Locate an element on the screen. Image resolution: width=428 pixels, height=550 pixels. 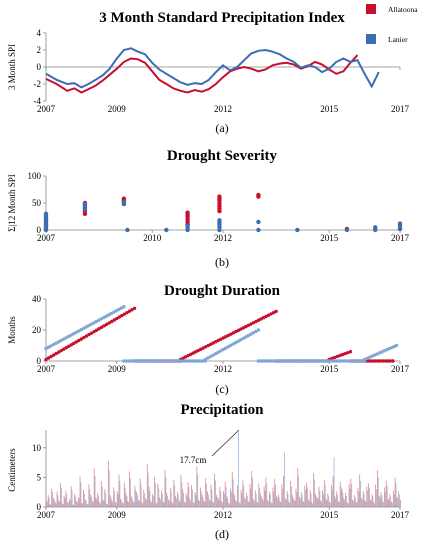
y-tick-label: 10 is located at coordinates (37, 448).